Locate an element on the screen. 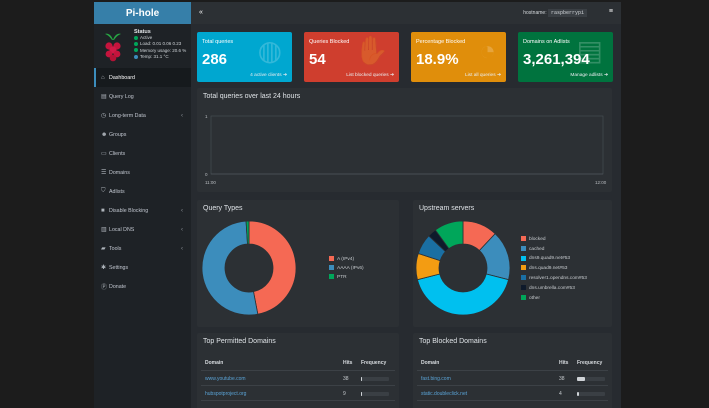  hostname-value: raspberrypi is located at coordinates (567, 13).